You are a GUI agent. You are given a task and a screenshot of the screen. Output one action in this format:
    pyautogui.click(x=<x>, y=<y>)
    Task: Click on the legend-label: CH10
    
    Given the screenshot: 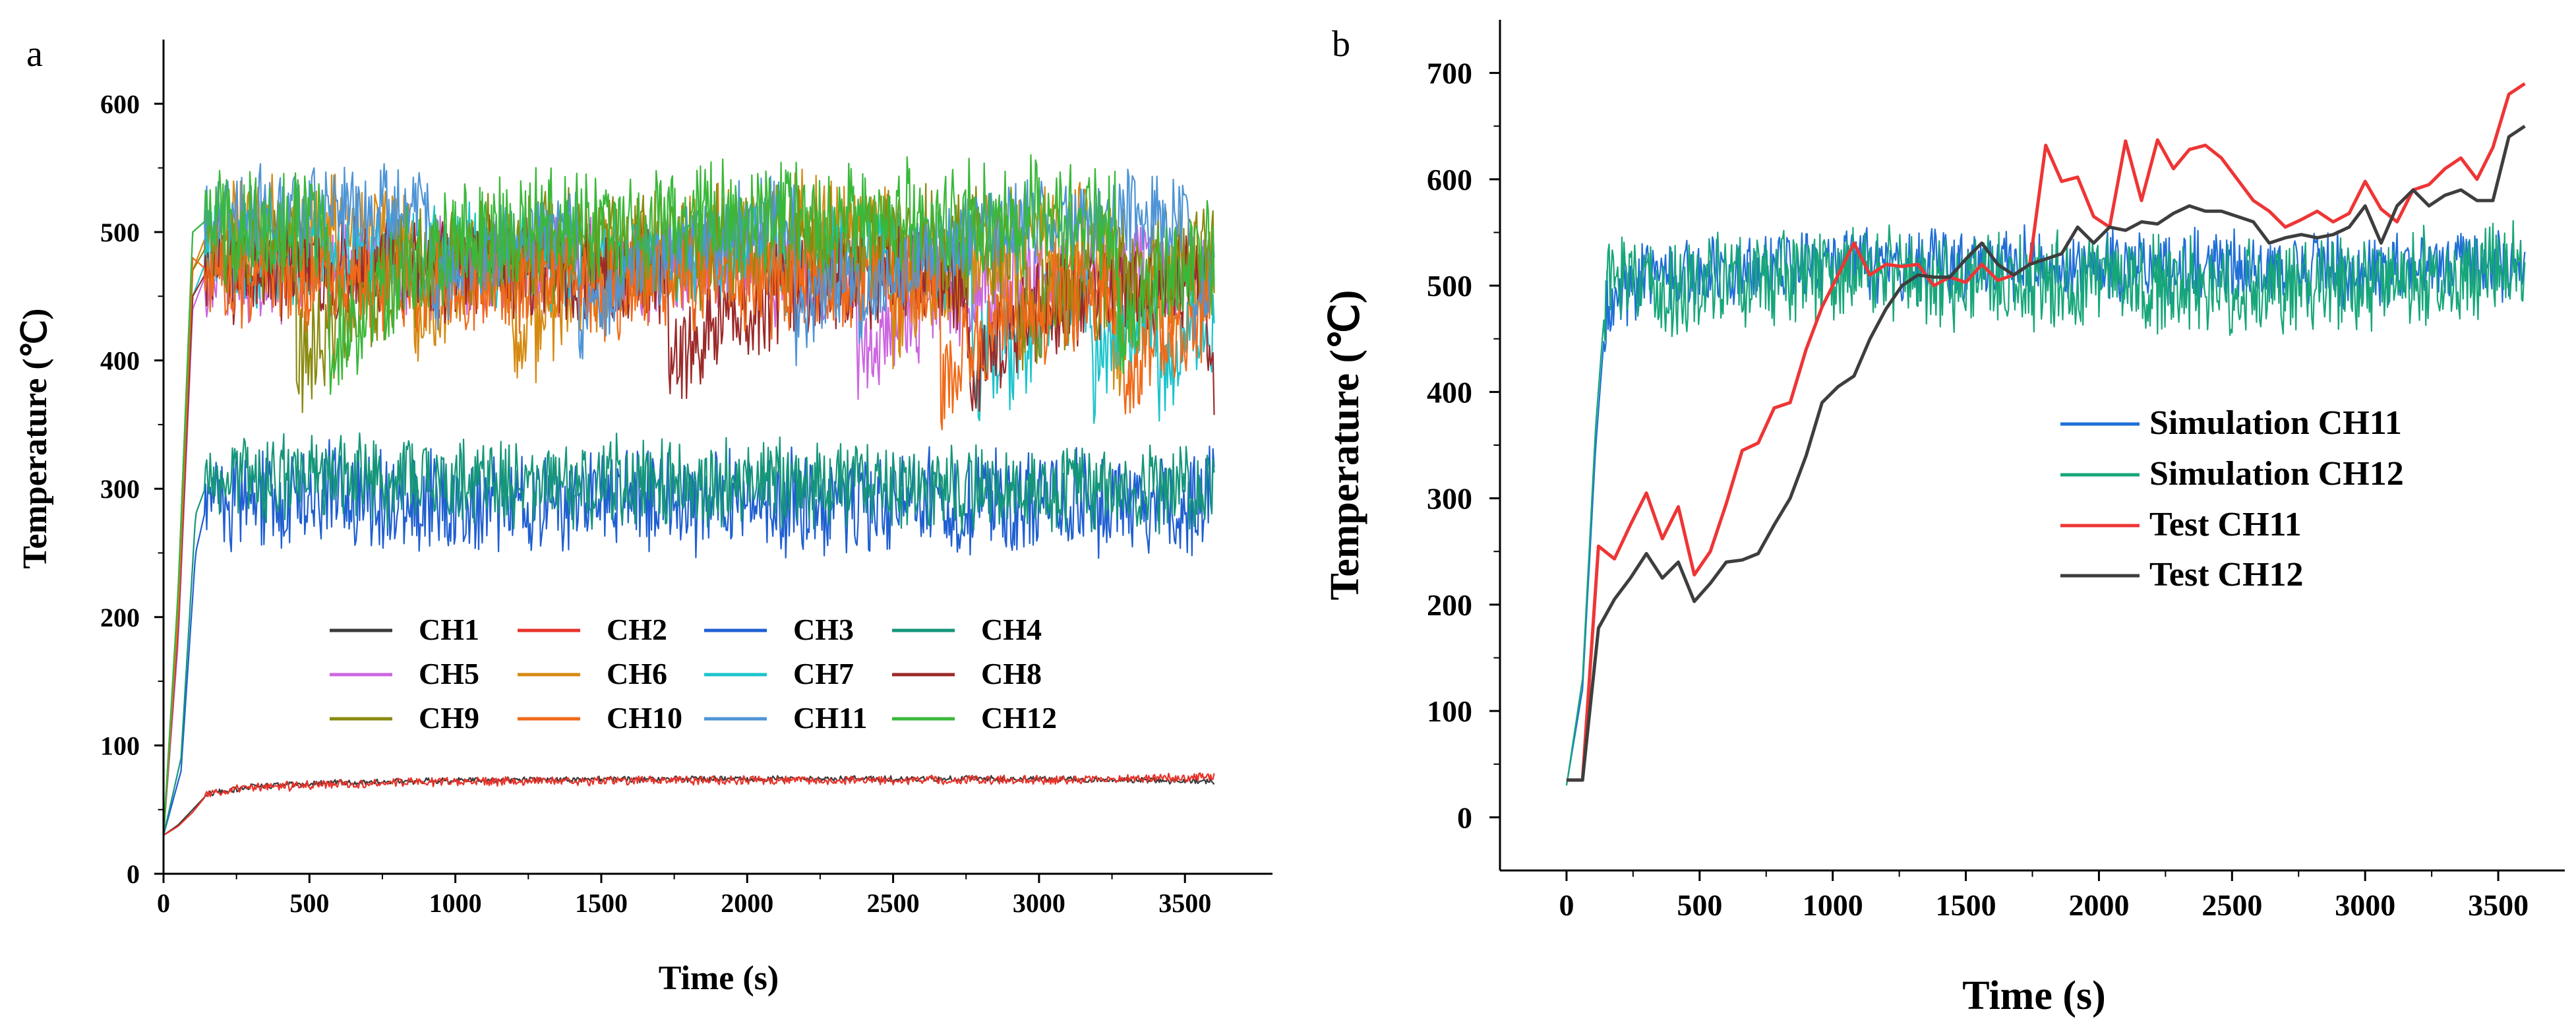 What is the action you would take?
    pyautogui.click(x=644, y=718)
    